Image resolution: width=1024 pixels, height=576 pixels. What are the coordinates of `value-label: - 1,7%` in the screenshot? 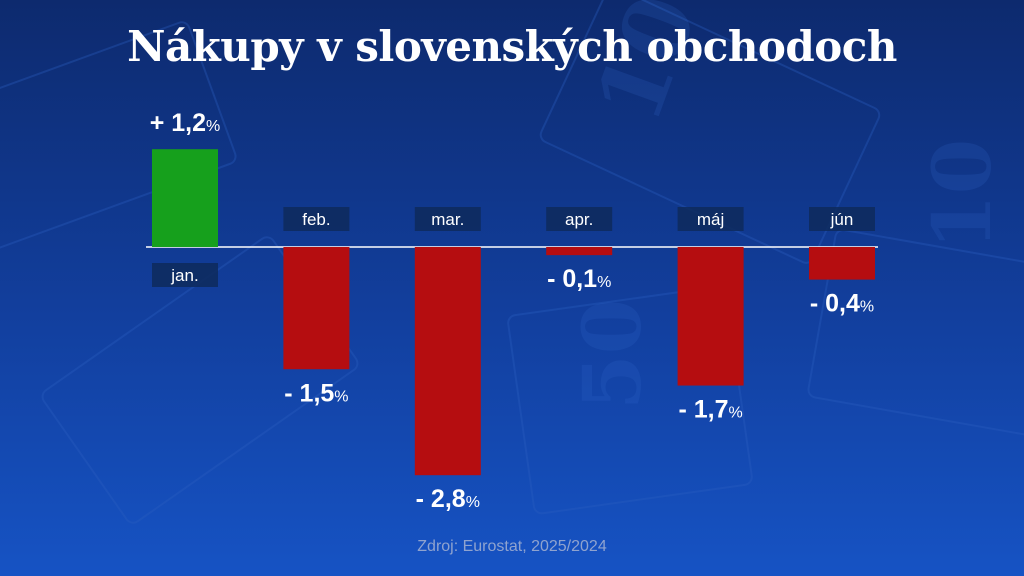 It's located at (710, 410).